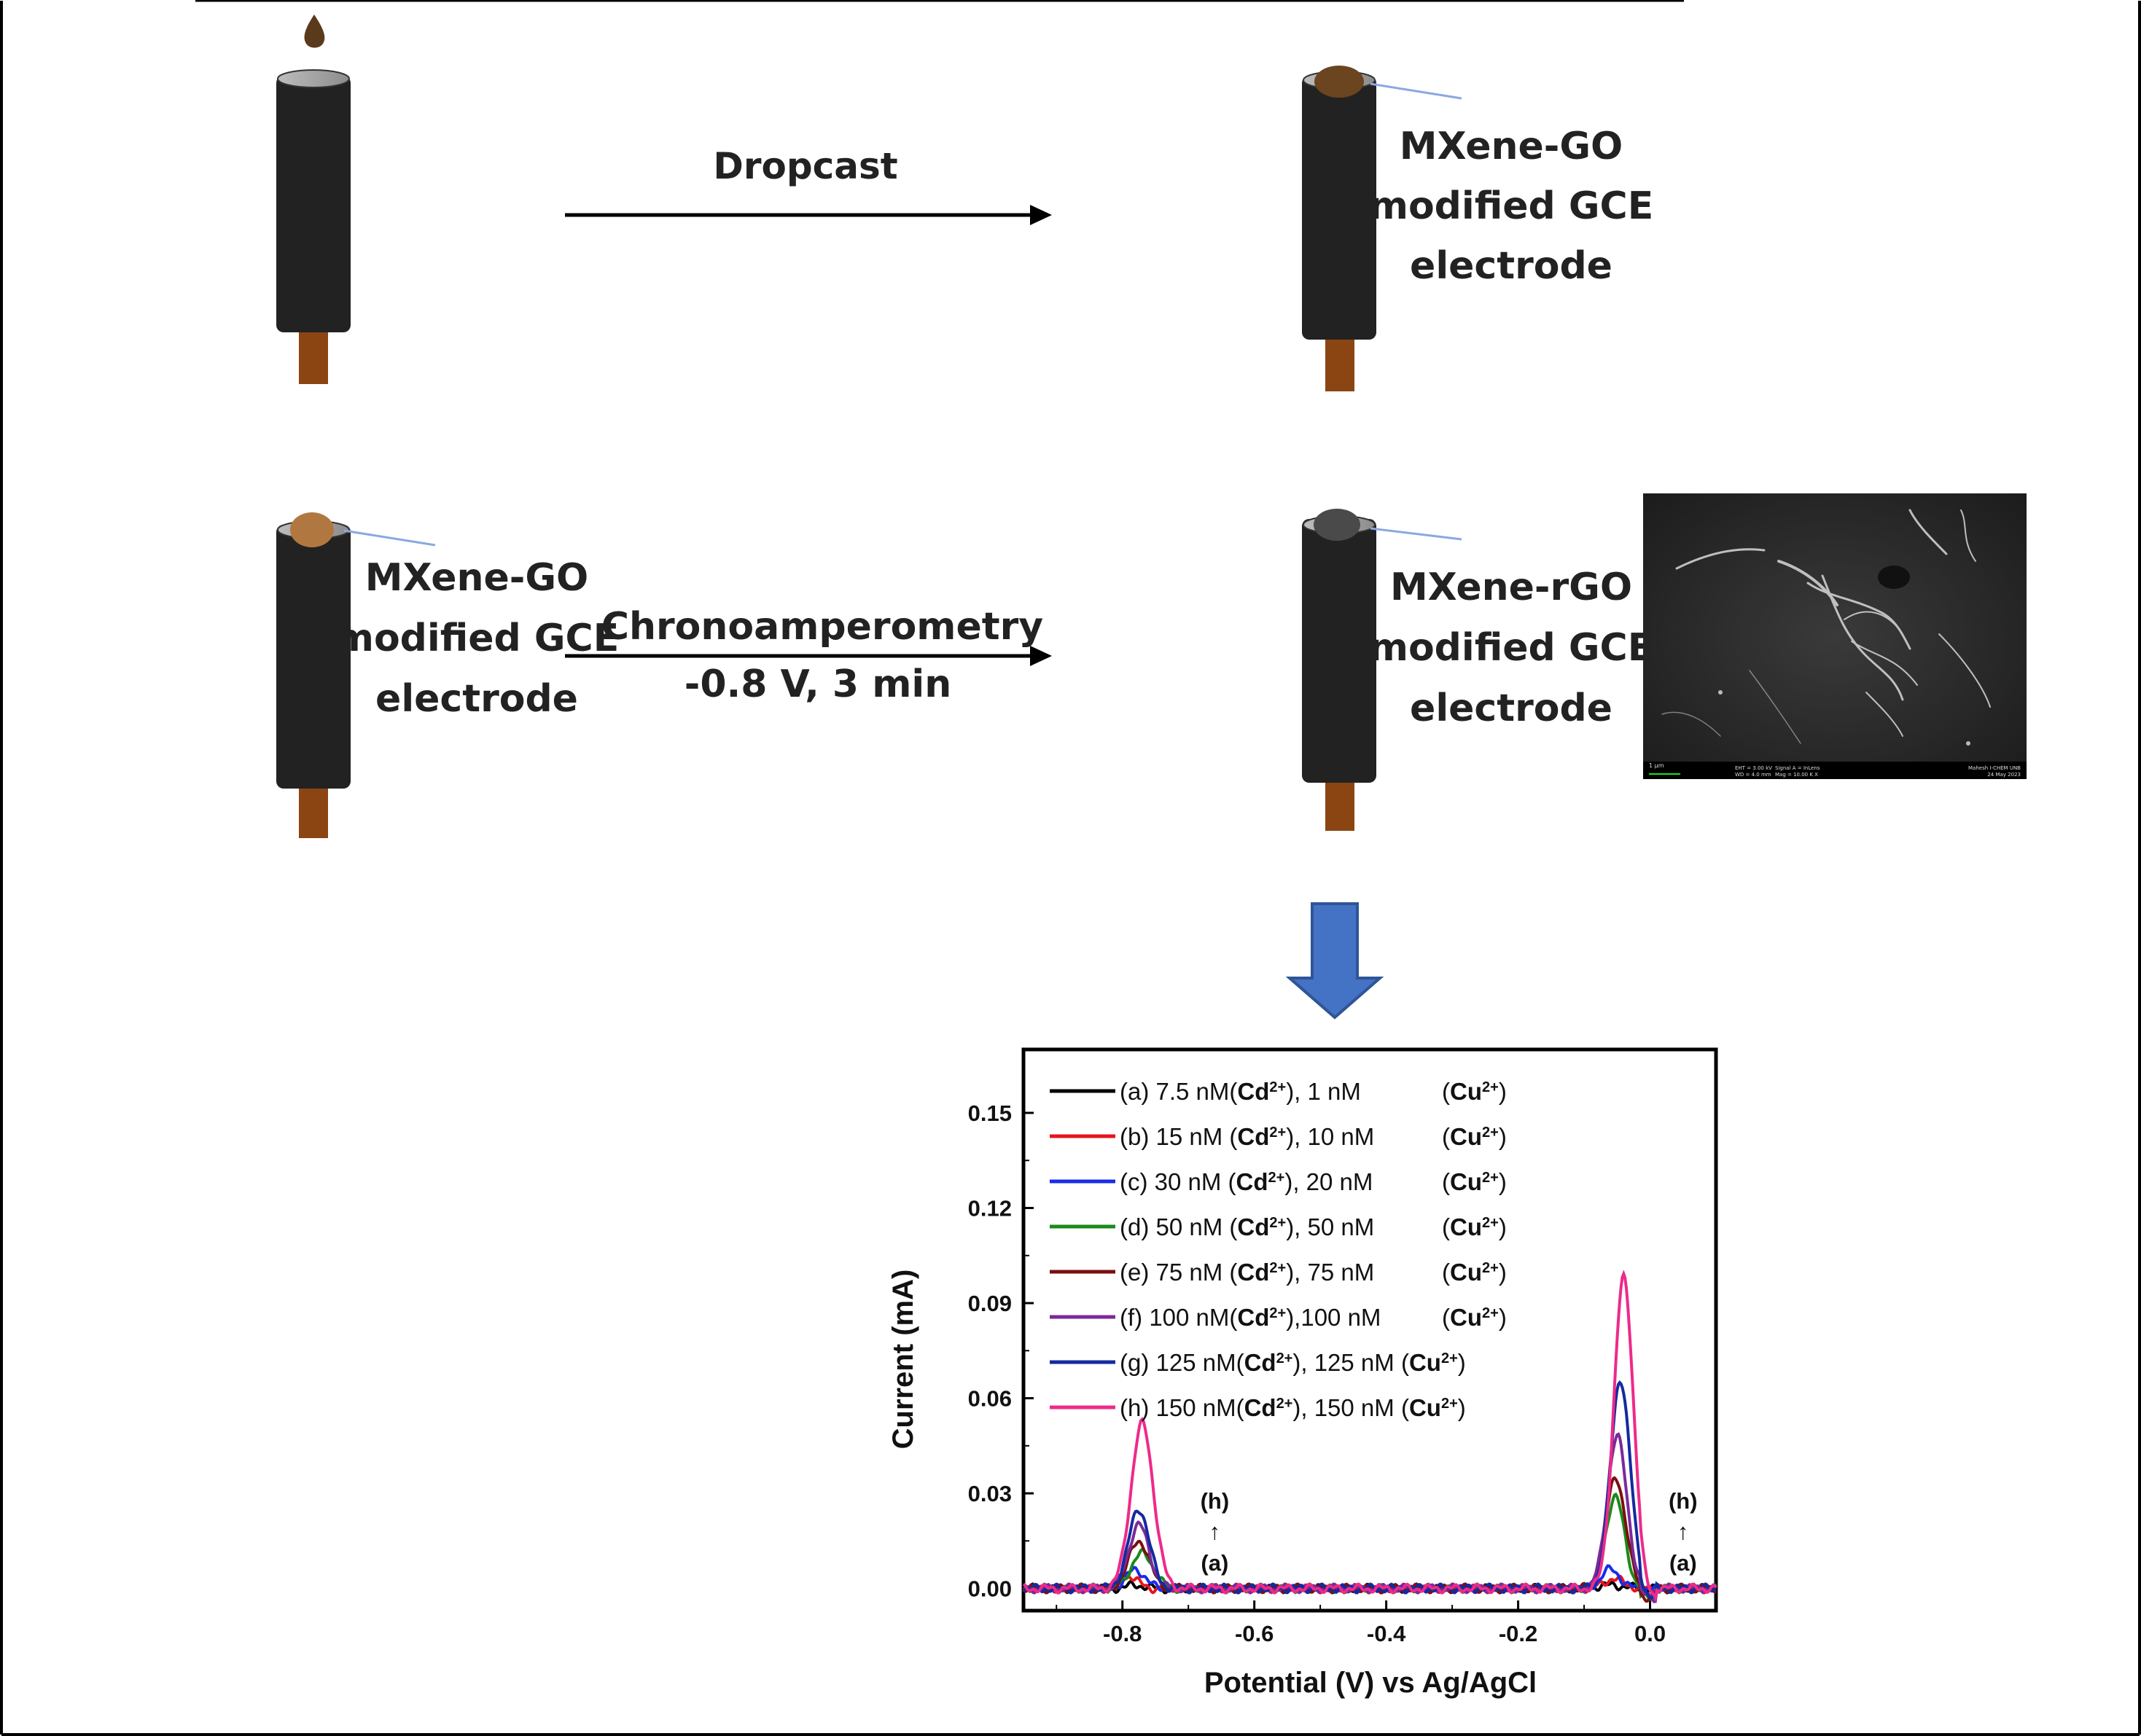 The height and width of the screenshot is (1736, 2141). I want to click on go-result-label: MXene-GO modified GCE electrode, so click(1511, 207).